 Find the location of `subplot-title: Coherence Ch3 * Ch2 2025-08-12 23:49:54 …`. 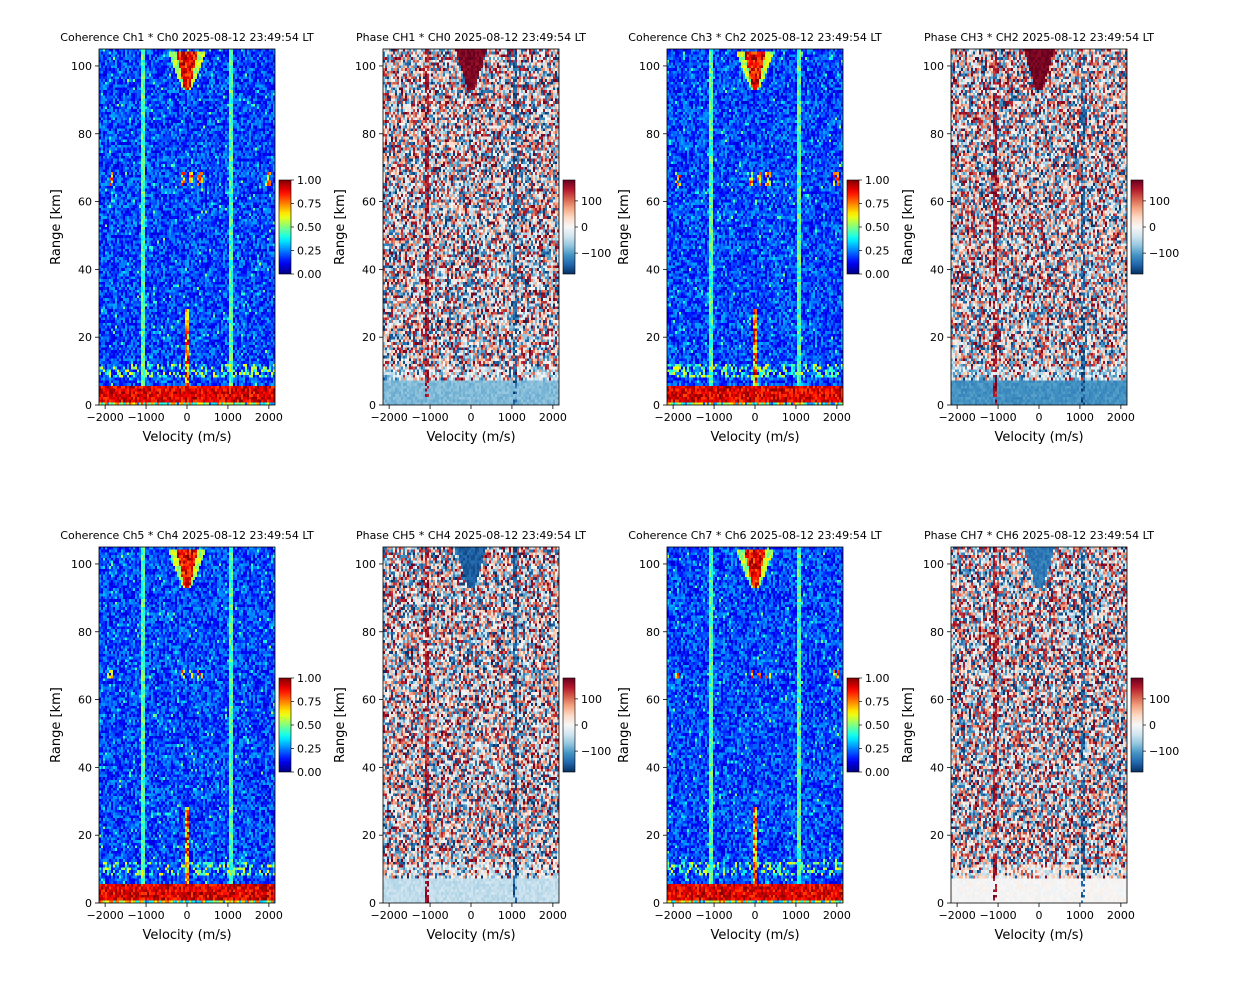

subplot-title: Coherence Ch3 * Ch2 2025-08-12 23:49:54 … is located at coordinates (755, 37).